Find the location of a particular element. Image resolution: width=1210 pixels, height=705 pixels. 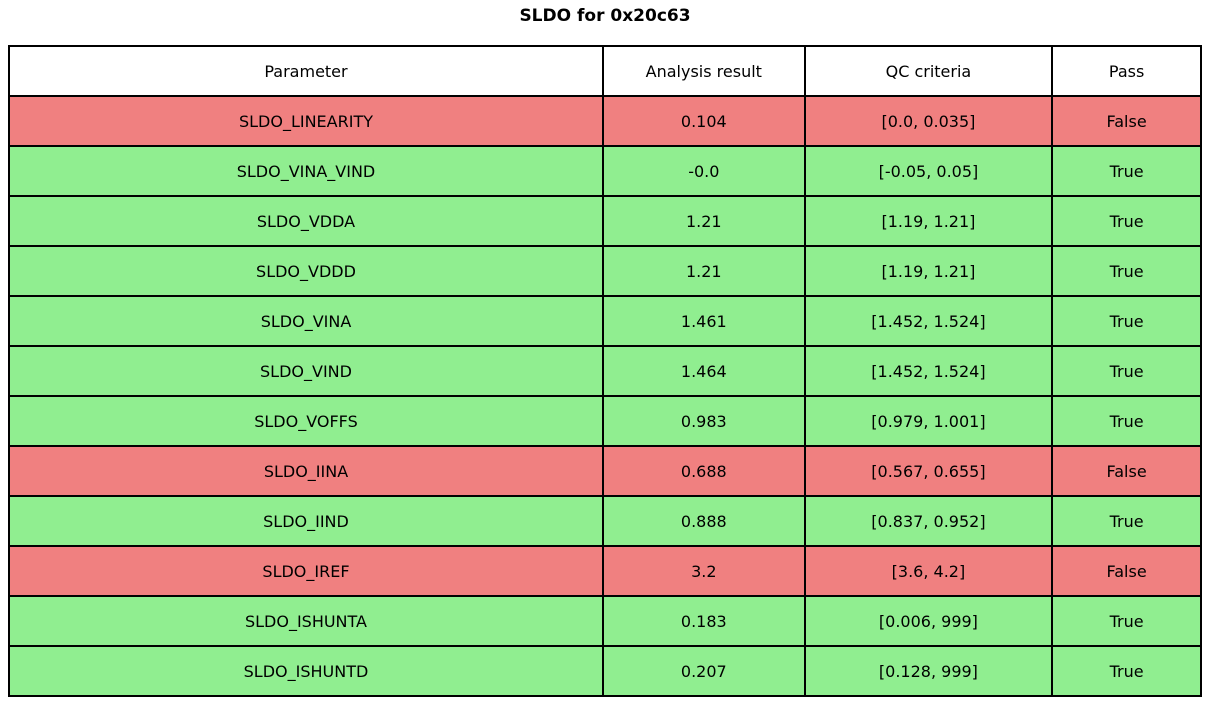

column-header-pass: Pass is located at coordinates (1126, 71).